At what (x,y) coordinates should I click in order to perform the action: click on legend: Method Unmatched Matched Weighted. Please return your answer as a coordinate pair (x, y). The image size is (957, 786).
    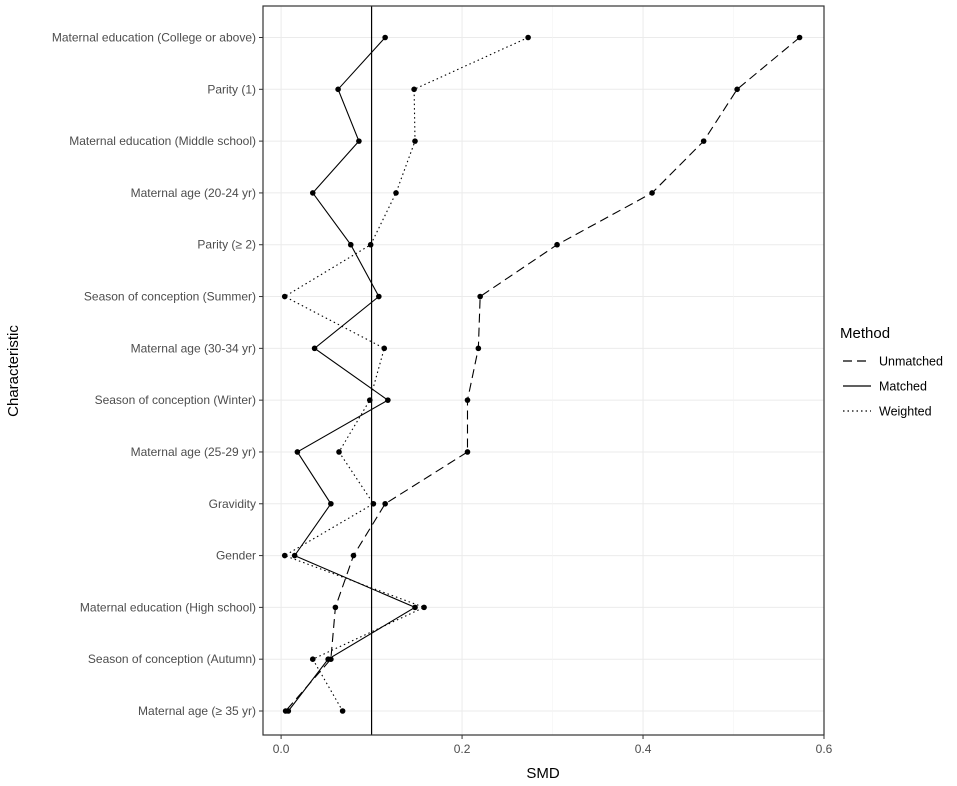
    Looking at the image, I should click on (891, 372).